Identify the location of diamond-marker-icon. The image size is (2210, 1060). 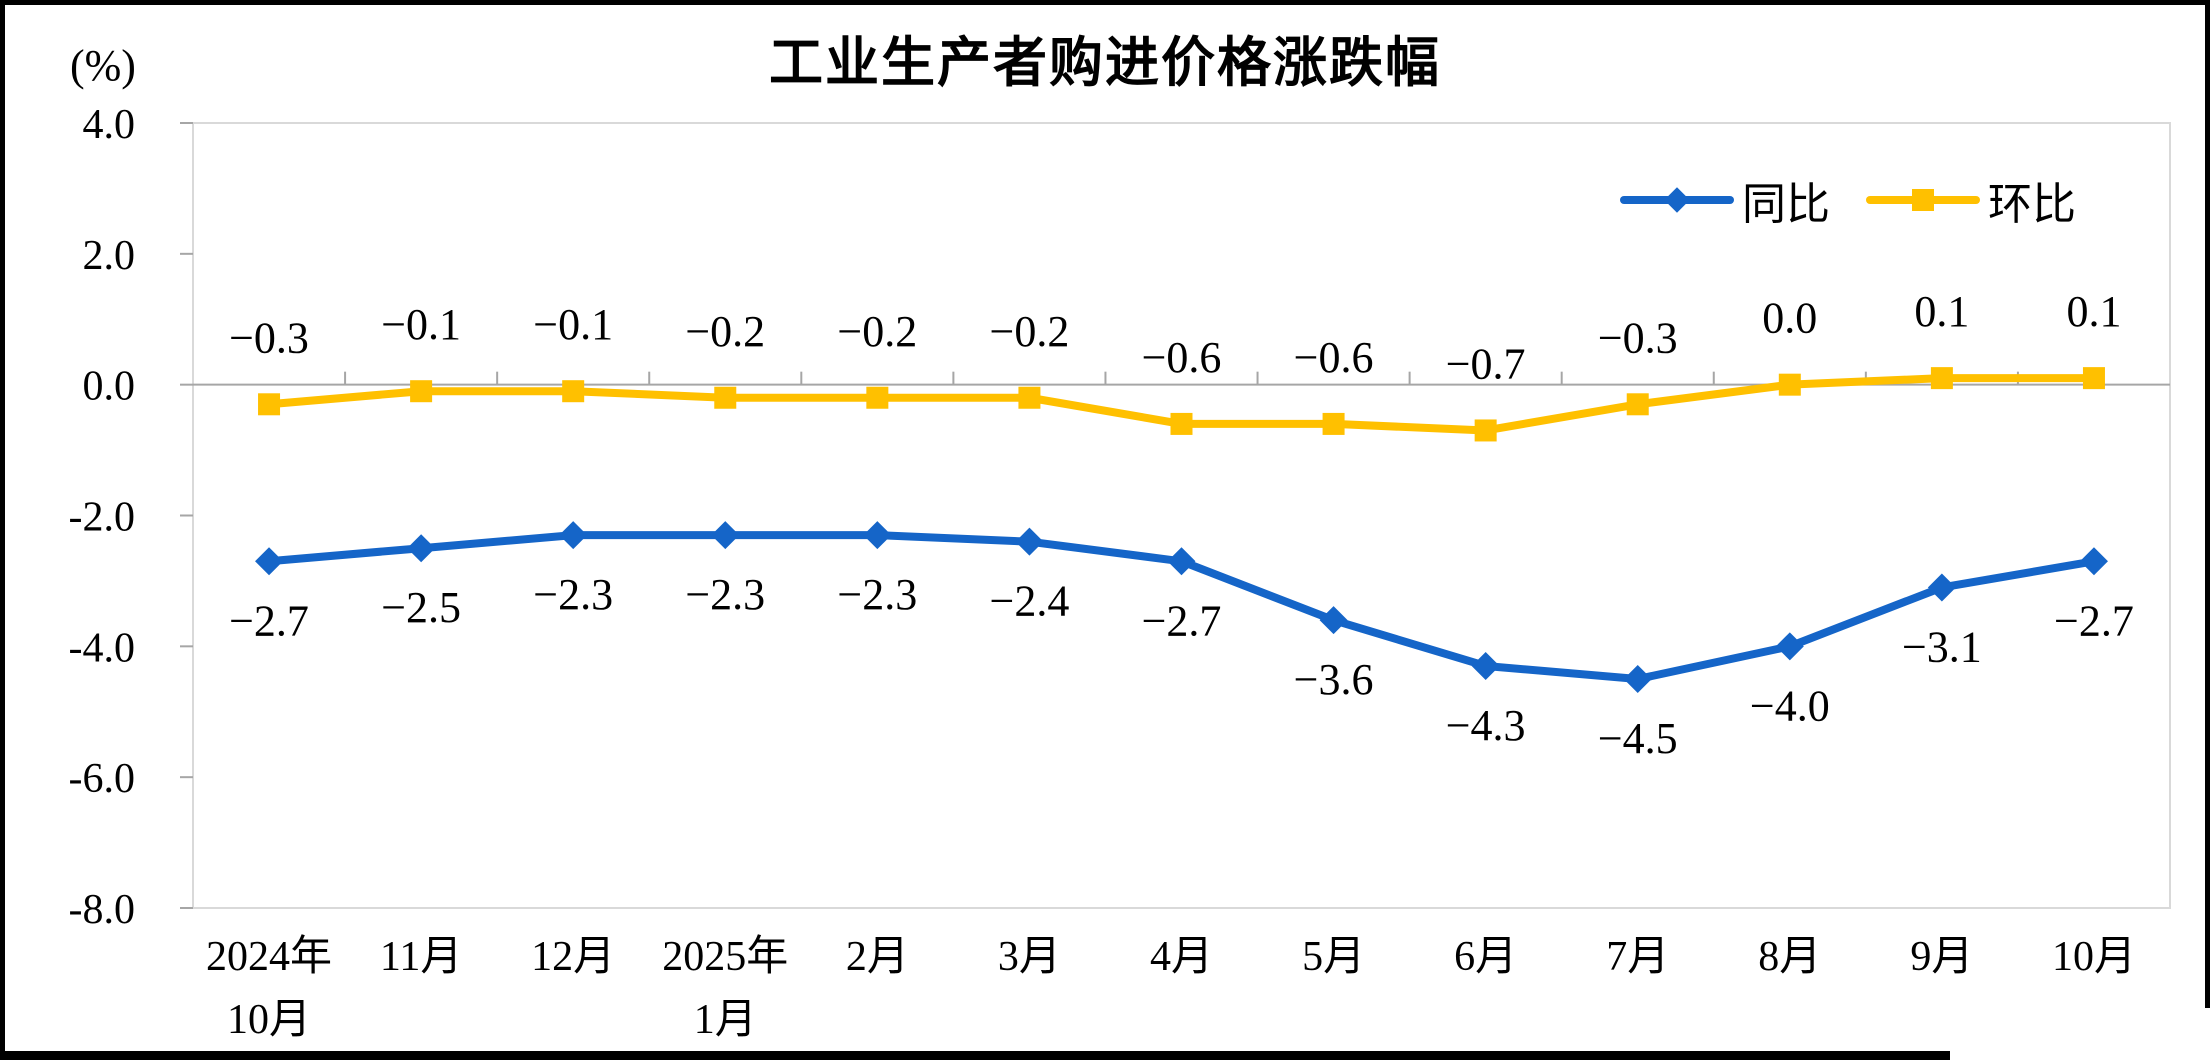
(1677, 200).